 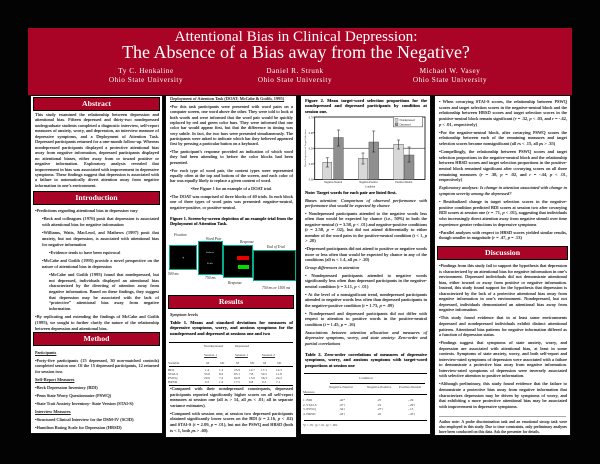 I want to click on svg-text: Positive-Neutral, so click(x=403, y=182).